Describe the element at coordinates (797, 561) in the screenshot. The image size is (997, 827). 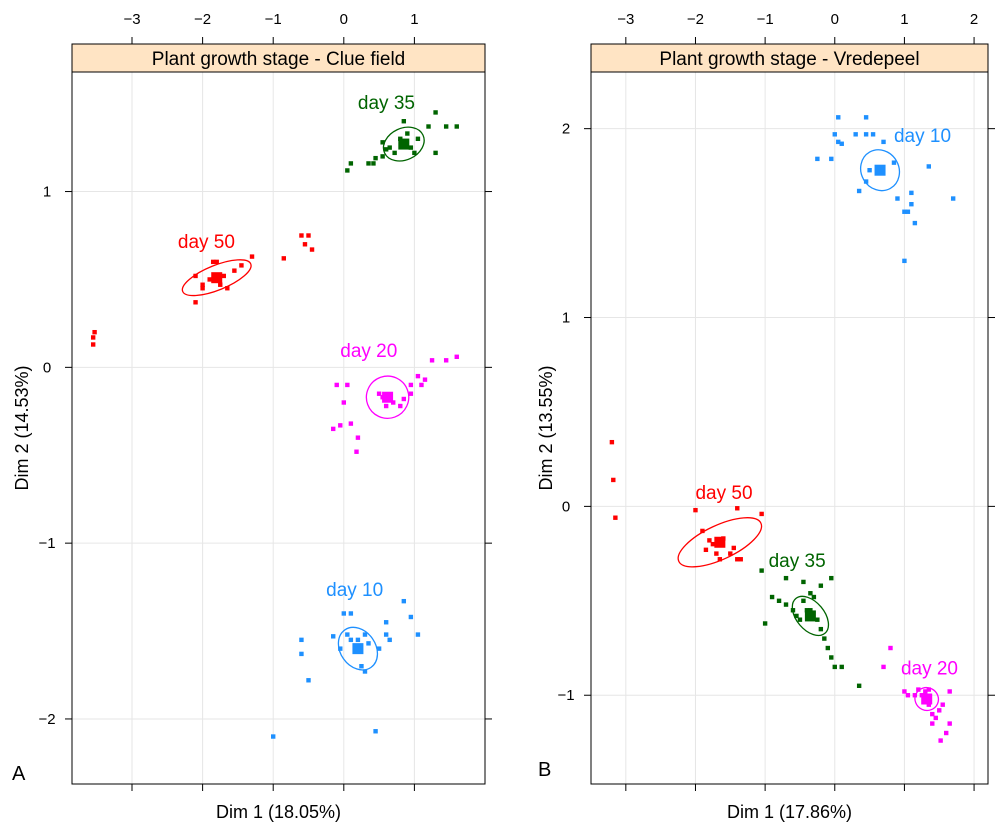
I see `series-label: day 35` at that location.